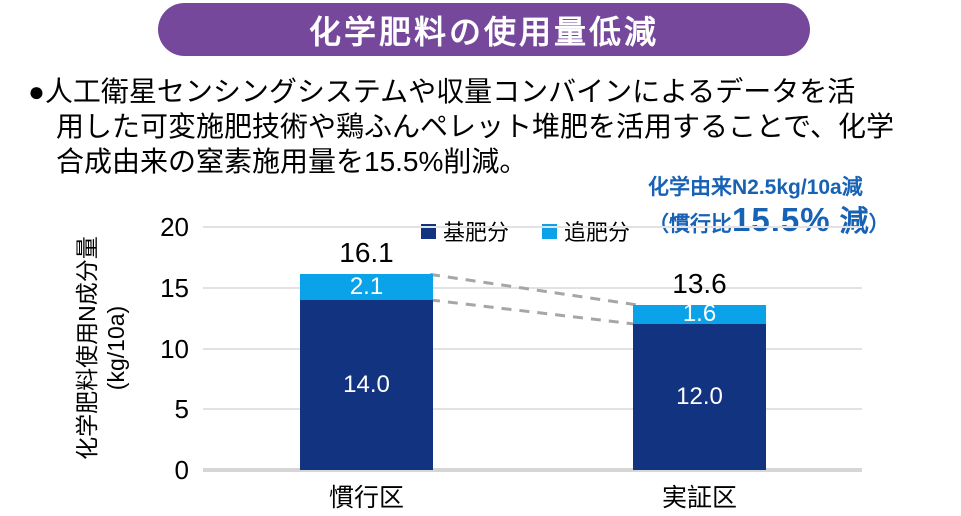 This screenshot has width=961, height=516. I want to click on y-tick-label: 20, so click(174, 227).